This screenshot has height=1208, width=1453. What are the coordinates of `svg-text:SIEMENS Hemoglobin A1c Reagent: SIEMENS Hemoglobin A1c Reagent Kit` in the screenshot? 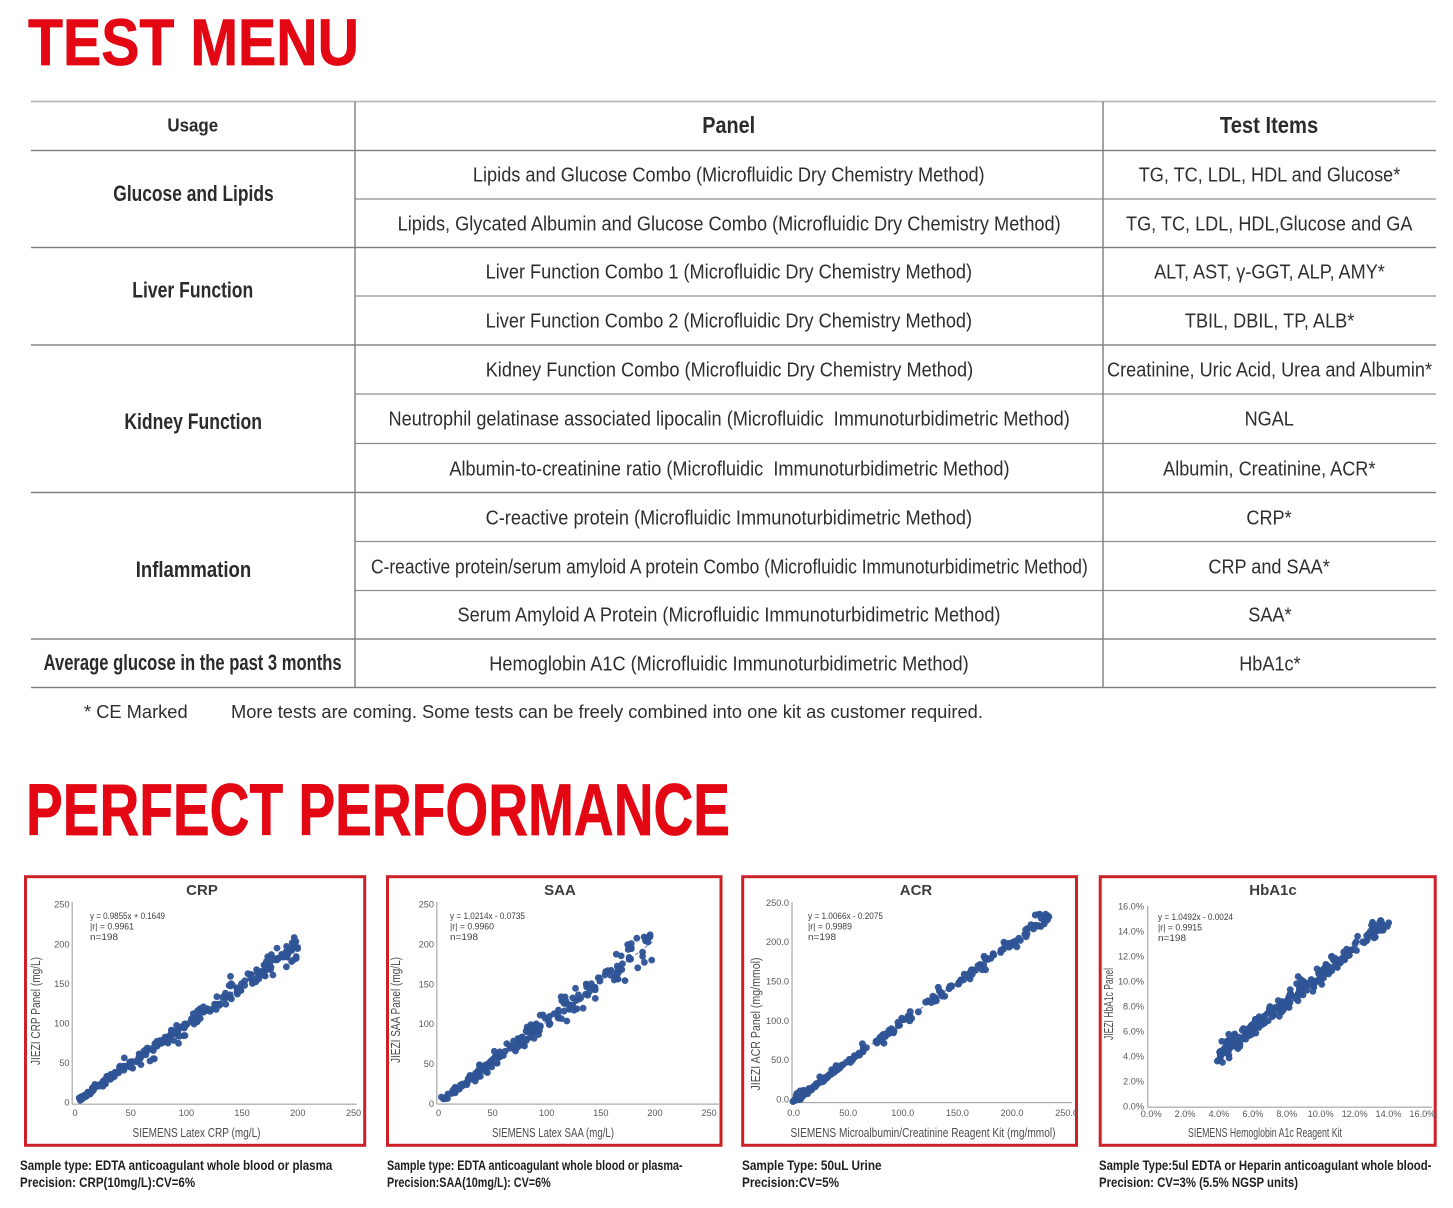 It's located at (1265, 1133).